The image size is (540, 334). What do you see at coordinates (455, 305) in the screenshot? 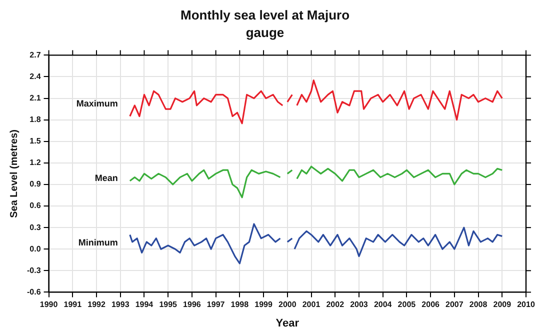
I see `x-tick-label: 2007` at bounding box center [455, 305].